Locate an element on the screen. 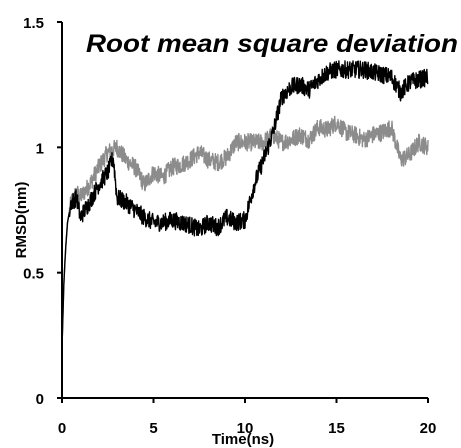 This screenshot has width=461, height=448. y-tick-label-1: 0.5 is located at coordinates (33, 274).